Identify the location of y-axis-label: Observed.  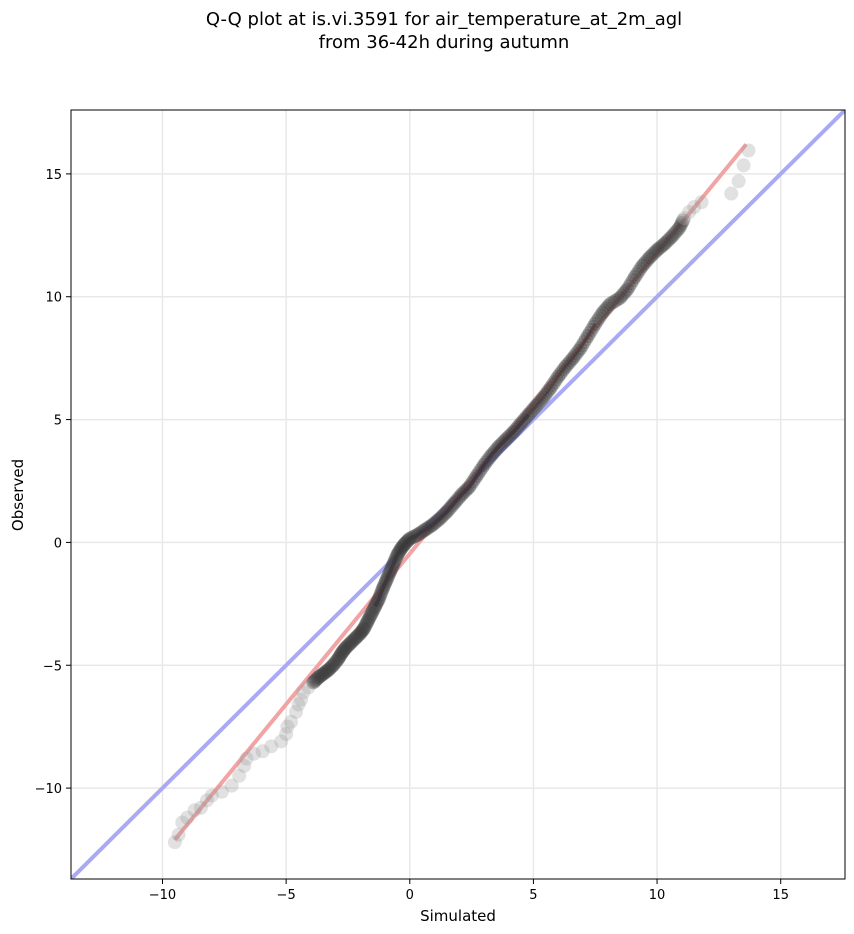
(18, 495).